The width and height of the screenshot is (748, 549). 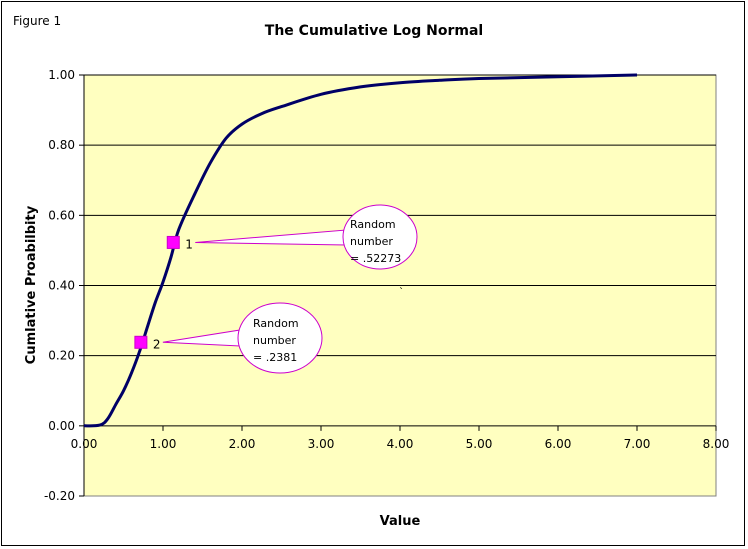 I want to click on y-tick-label: 1.00, so click(x=61, y=75).